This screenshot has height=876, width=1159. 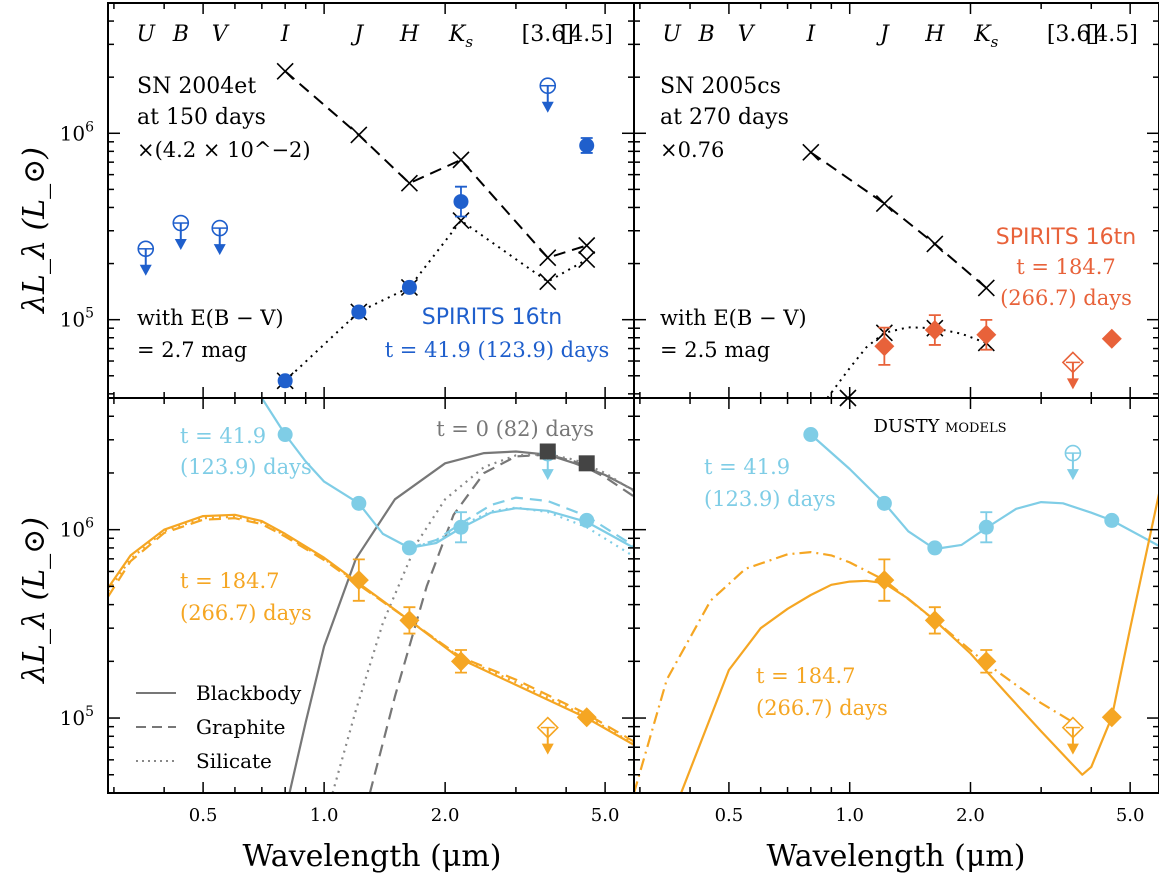 I want to click on bl-t2-line1: t = 184.7, so click(x=230, y=581).